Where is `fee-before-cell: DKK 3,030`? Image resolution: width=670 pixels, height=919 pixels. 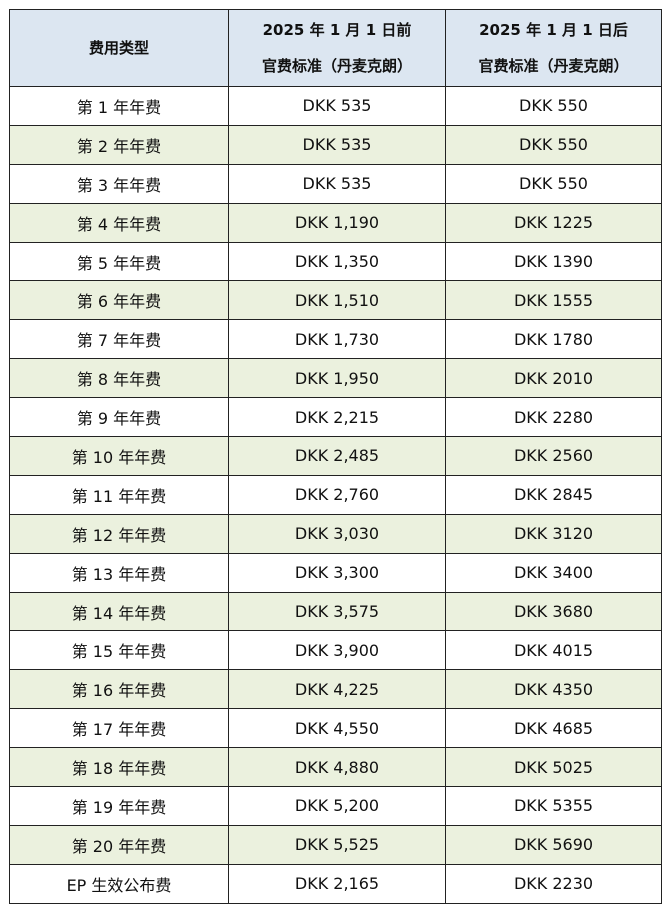
fee-before-cell: DKK 3,030 is located at coordinates (337, 533).